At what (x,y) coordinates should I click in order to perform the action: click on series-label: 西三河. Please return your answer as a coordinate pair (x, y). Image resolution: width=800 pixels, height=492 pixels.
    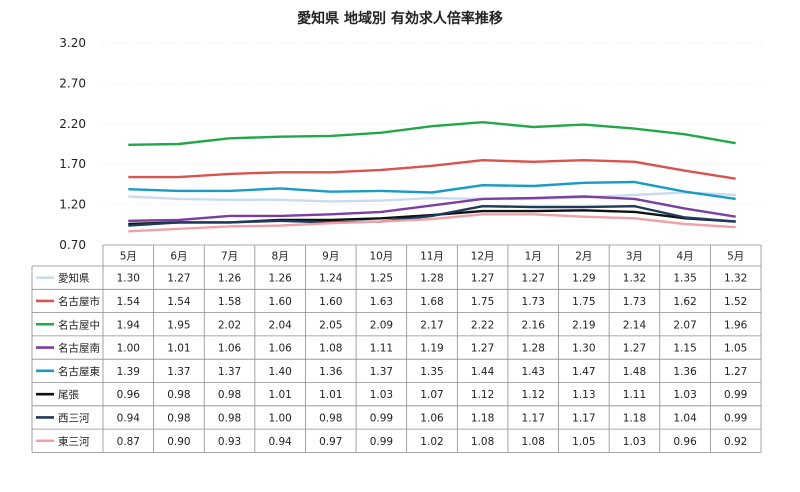
    Looking at the image, I should click on (74, 418).